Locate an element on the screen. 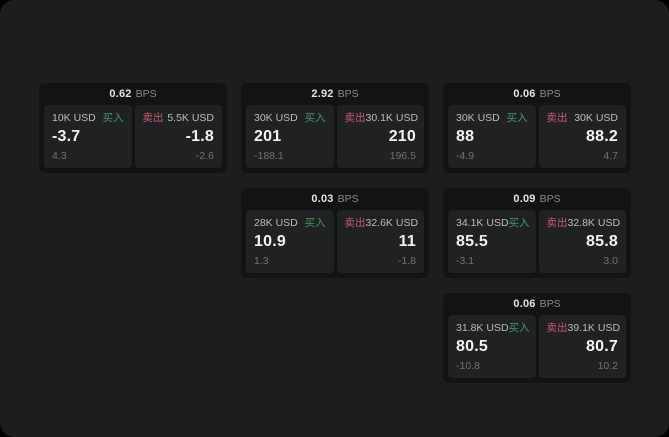 This screenshot has width=669, height=437. buy-amount: 28K USD is located at coordinates (276, 223).